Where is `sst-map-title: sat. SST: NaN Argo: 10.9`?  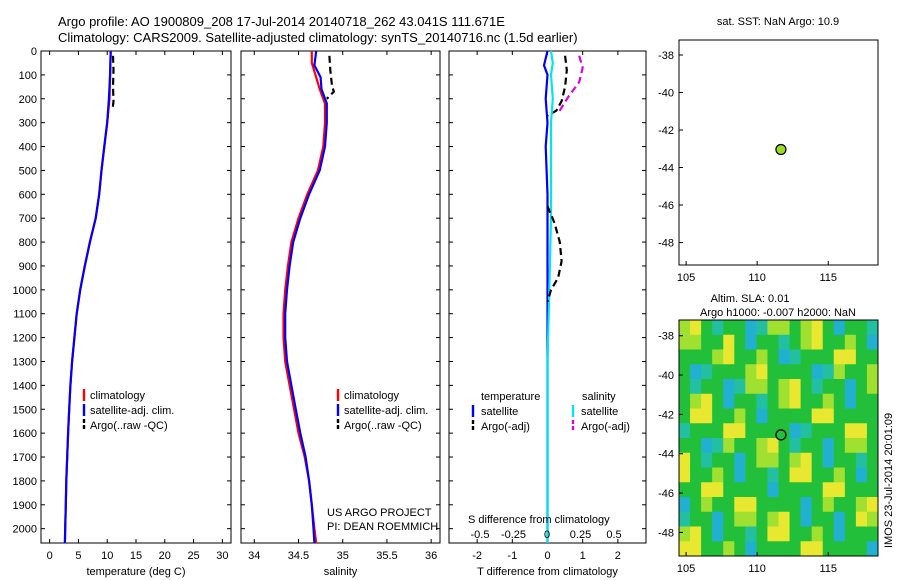
sst-map-title: sat. SST: NaN Argo: 10.9 is located at coordinates (778, 22).